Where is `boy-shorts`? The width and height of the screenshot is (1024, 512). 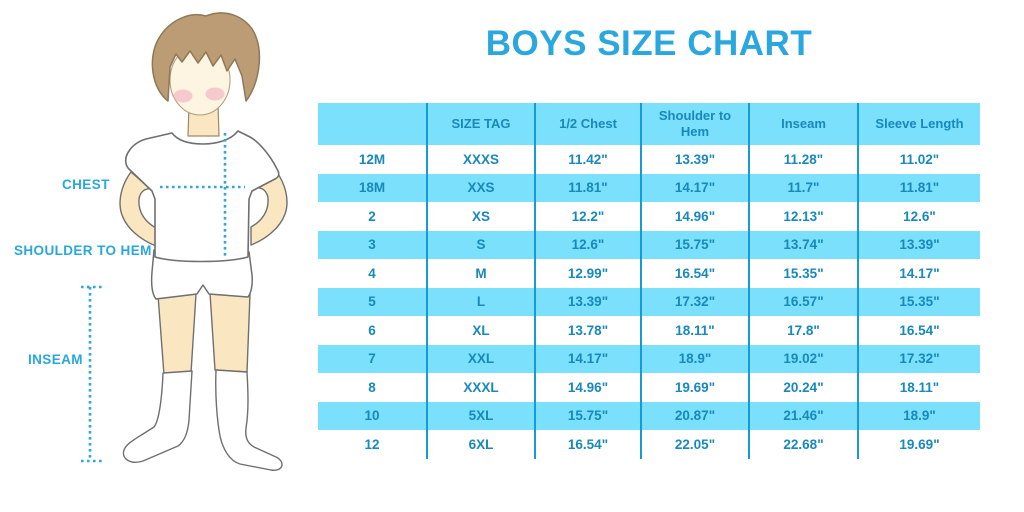 boy-shorts is located at coordinates (201, 274).